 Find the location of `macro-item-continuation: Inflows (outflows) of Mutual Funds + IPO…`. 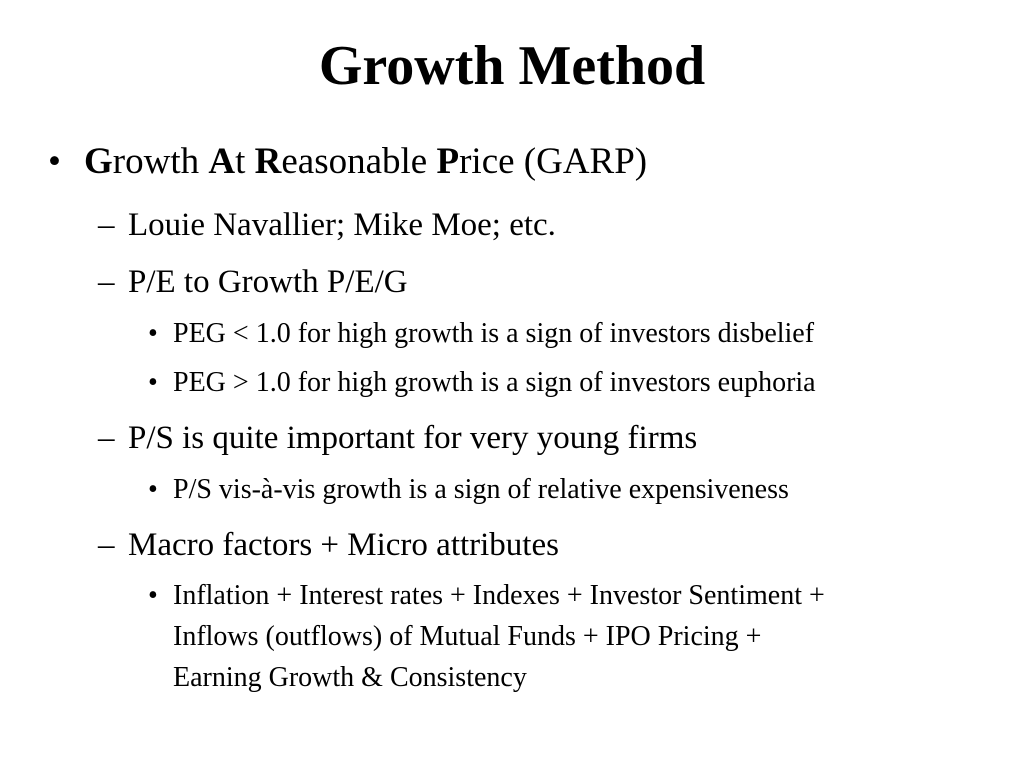

macro-item-continuation: Inflows (outflows) of Mutual Funds + IPO… is located at coordinates (512, 637).